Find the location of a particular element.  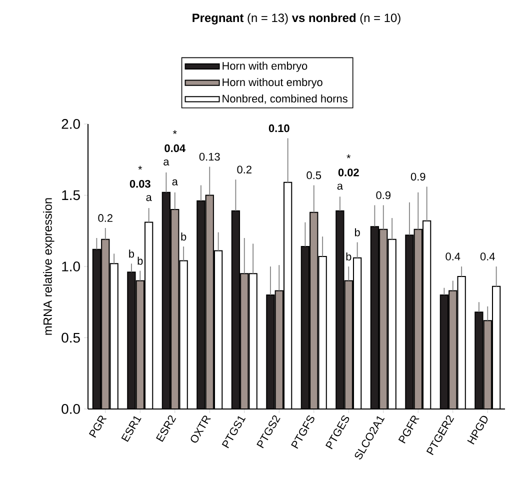

legend-label: Horn with embryo is located at coordinates (265, 67).